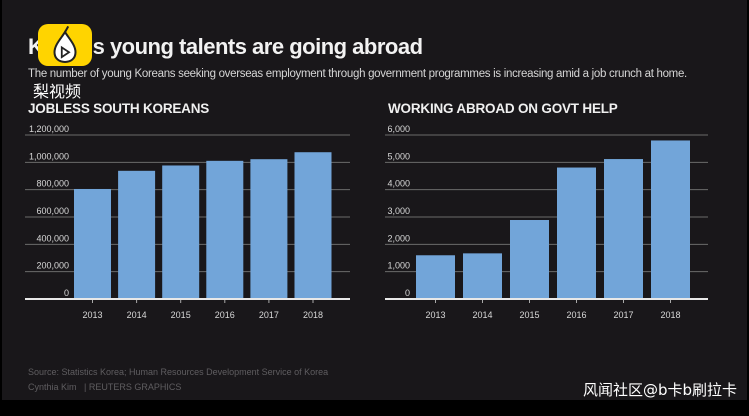 The width and height of the screenshot is (749, 416). What do you see at coordinates (49, 129) in the screenshot?
I see `y-tick-label: 1,200,000` at bounding box center [49, 129].